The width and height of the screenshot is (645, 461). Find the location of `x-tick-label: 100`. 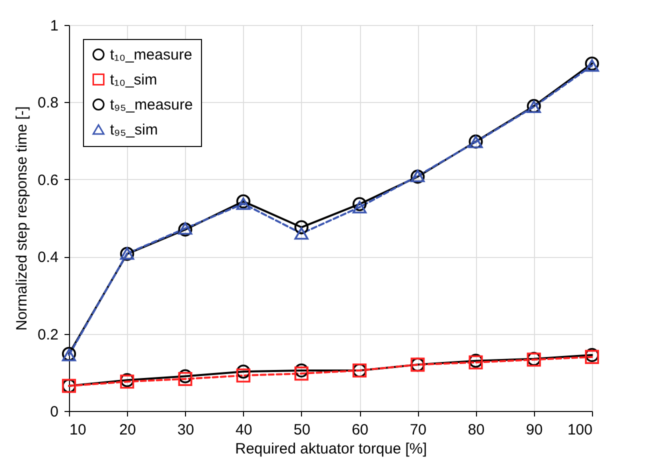

x-tick-label: 100 is located at coordinates (579, 430).